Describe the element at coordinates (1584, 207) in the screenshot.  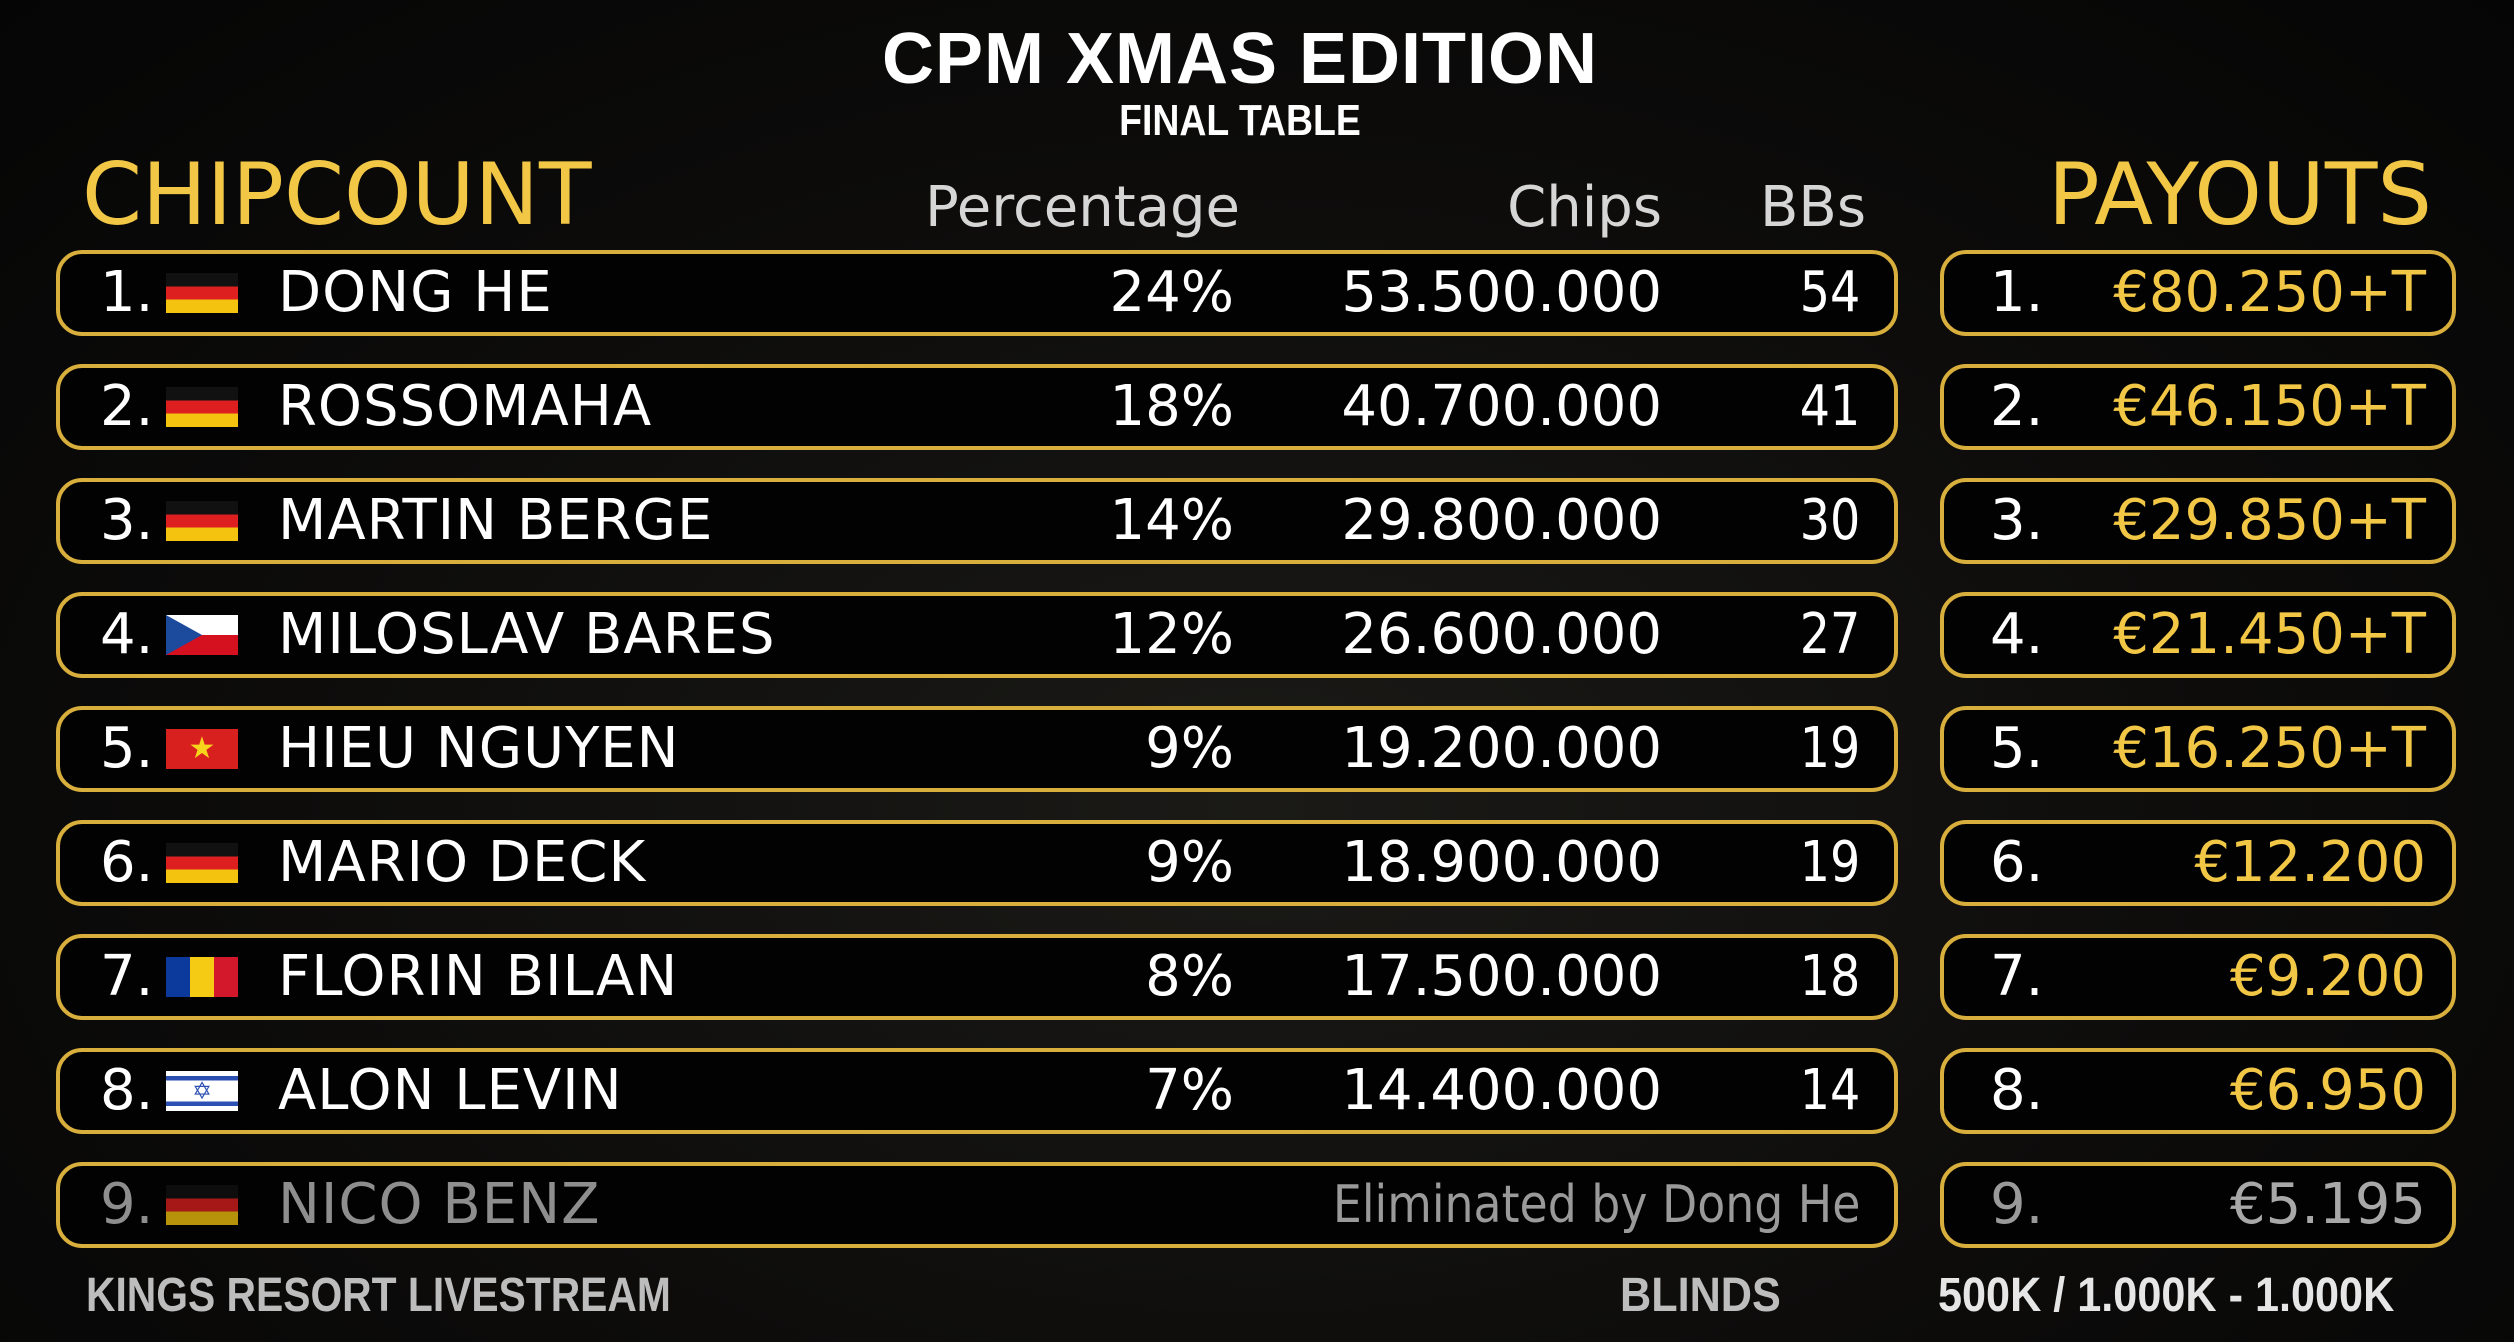
I see `column-header-chips: Chips` at that location.